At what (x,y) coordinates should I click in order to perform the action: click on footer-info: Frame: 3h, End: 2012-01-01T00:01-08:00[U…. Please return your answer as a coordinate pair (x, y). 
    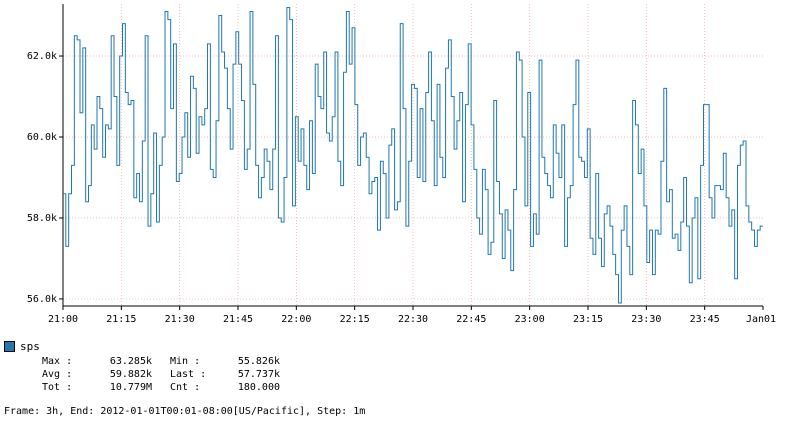
    Looking at the image, I should click on (185, 411).